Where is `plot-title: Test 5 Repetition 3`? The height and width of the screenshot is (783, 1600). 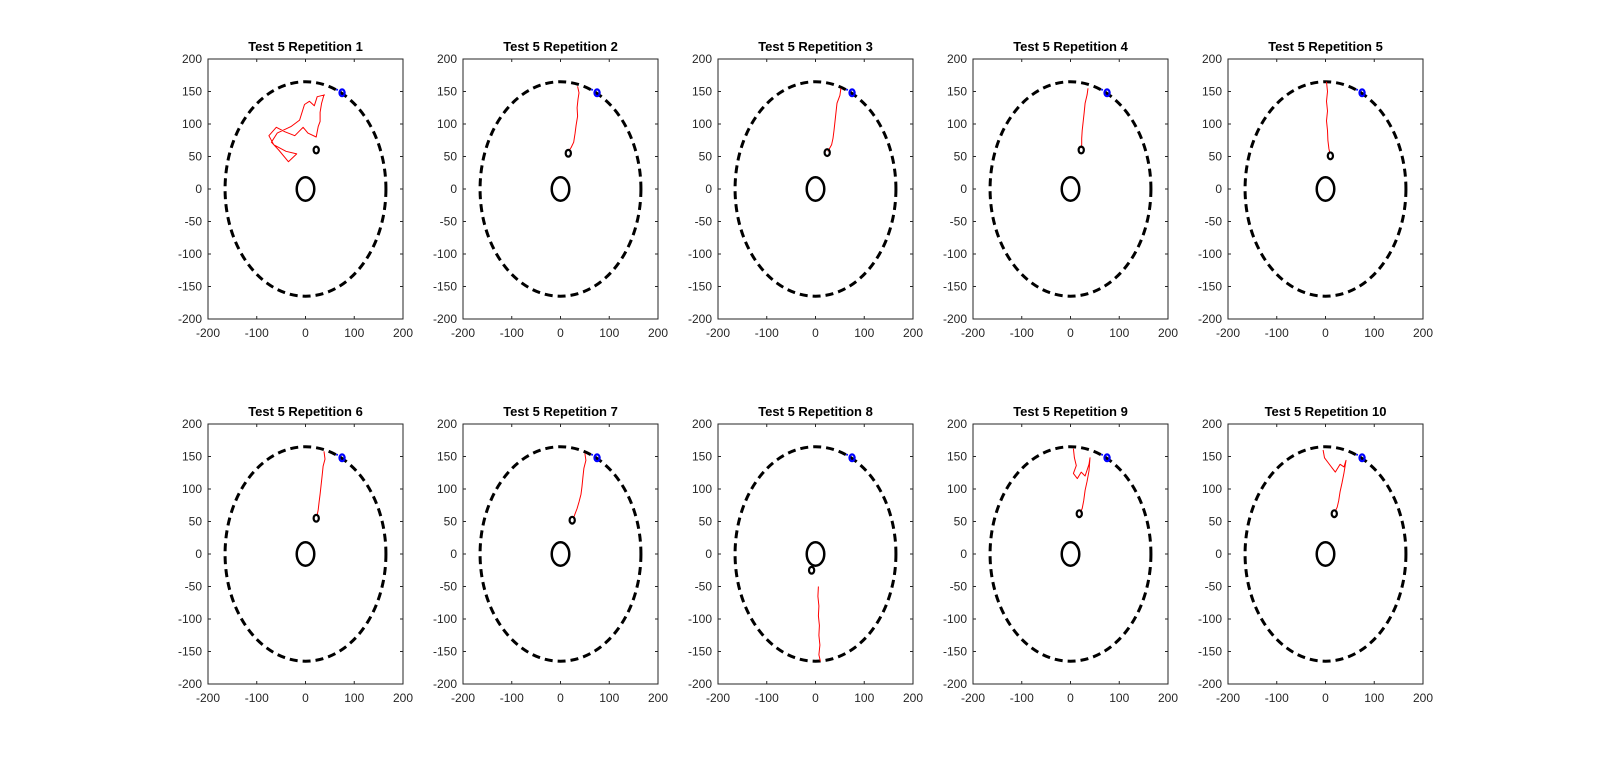
plot-title: Test 5 Repetition 3 is located at coordinates (815, 46).